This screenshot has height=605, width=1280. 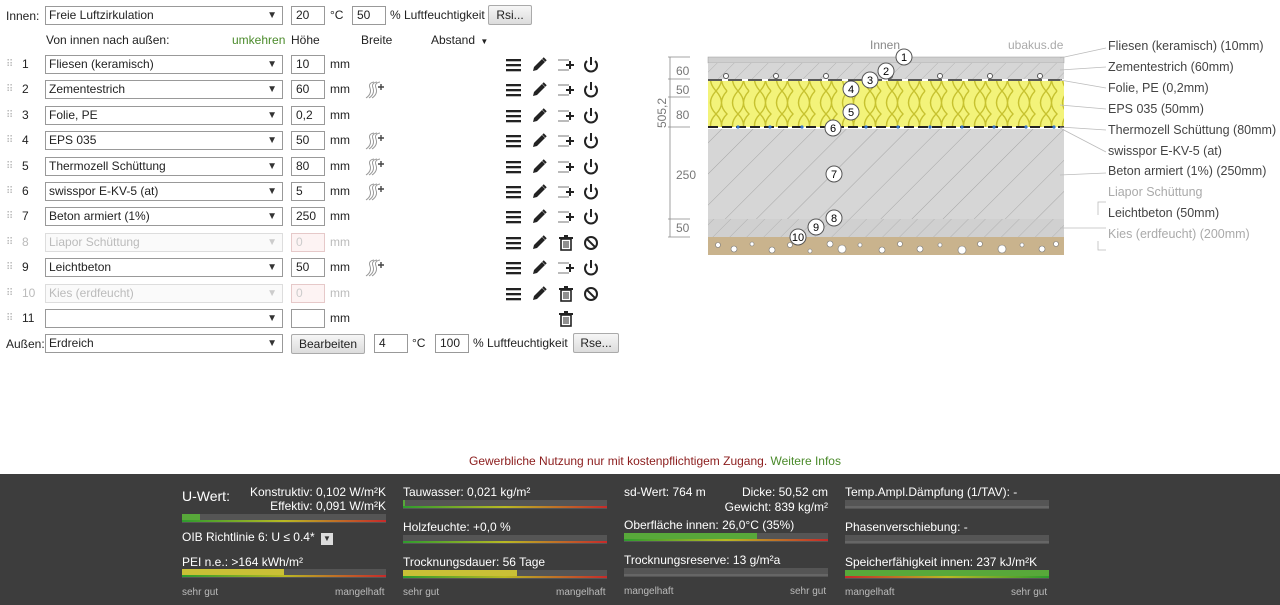 What do you see at coordinates (164, 166) in the screenshot?
I see `layer-material-select: Thermozell Schüttung ▼` at bounding box center [164, 166].